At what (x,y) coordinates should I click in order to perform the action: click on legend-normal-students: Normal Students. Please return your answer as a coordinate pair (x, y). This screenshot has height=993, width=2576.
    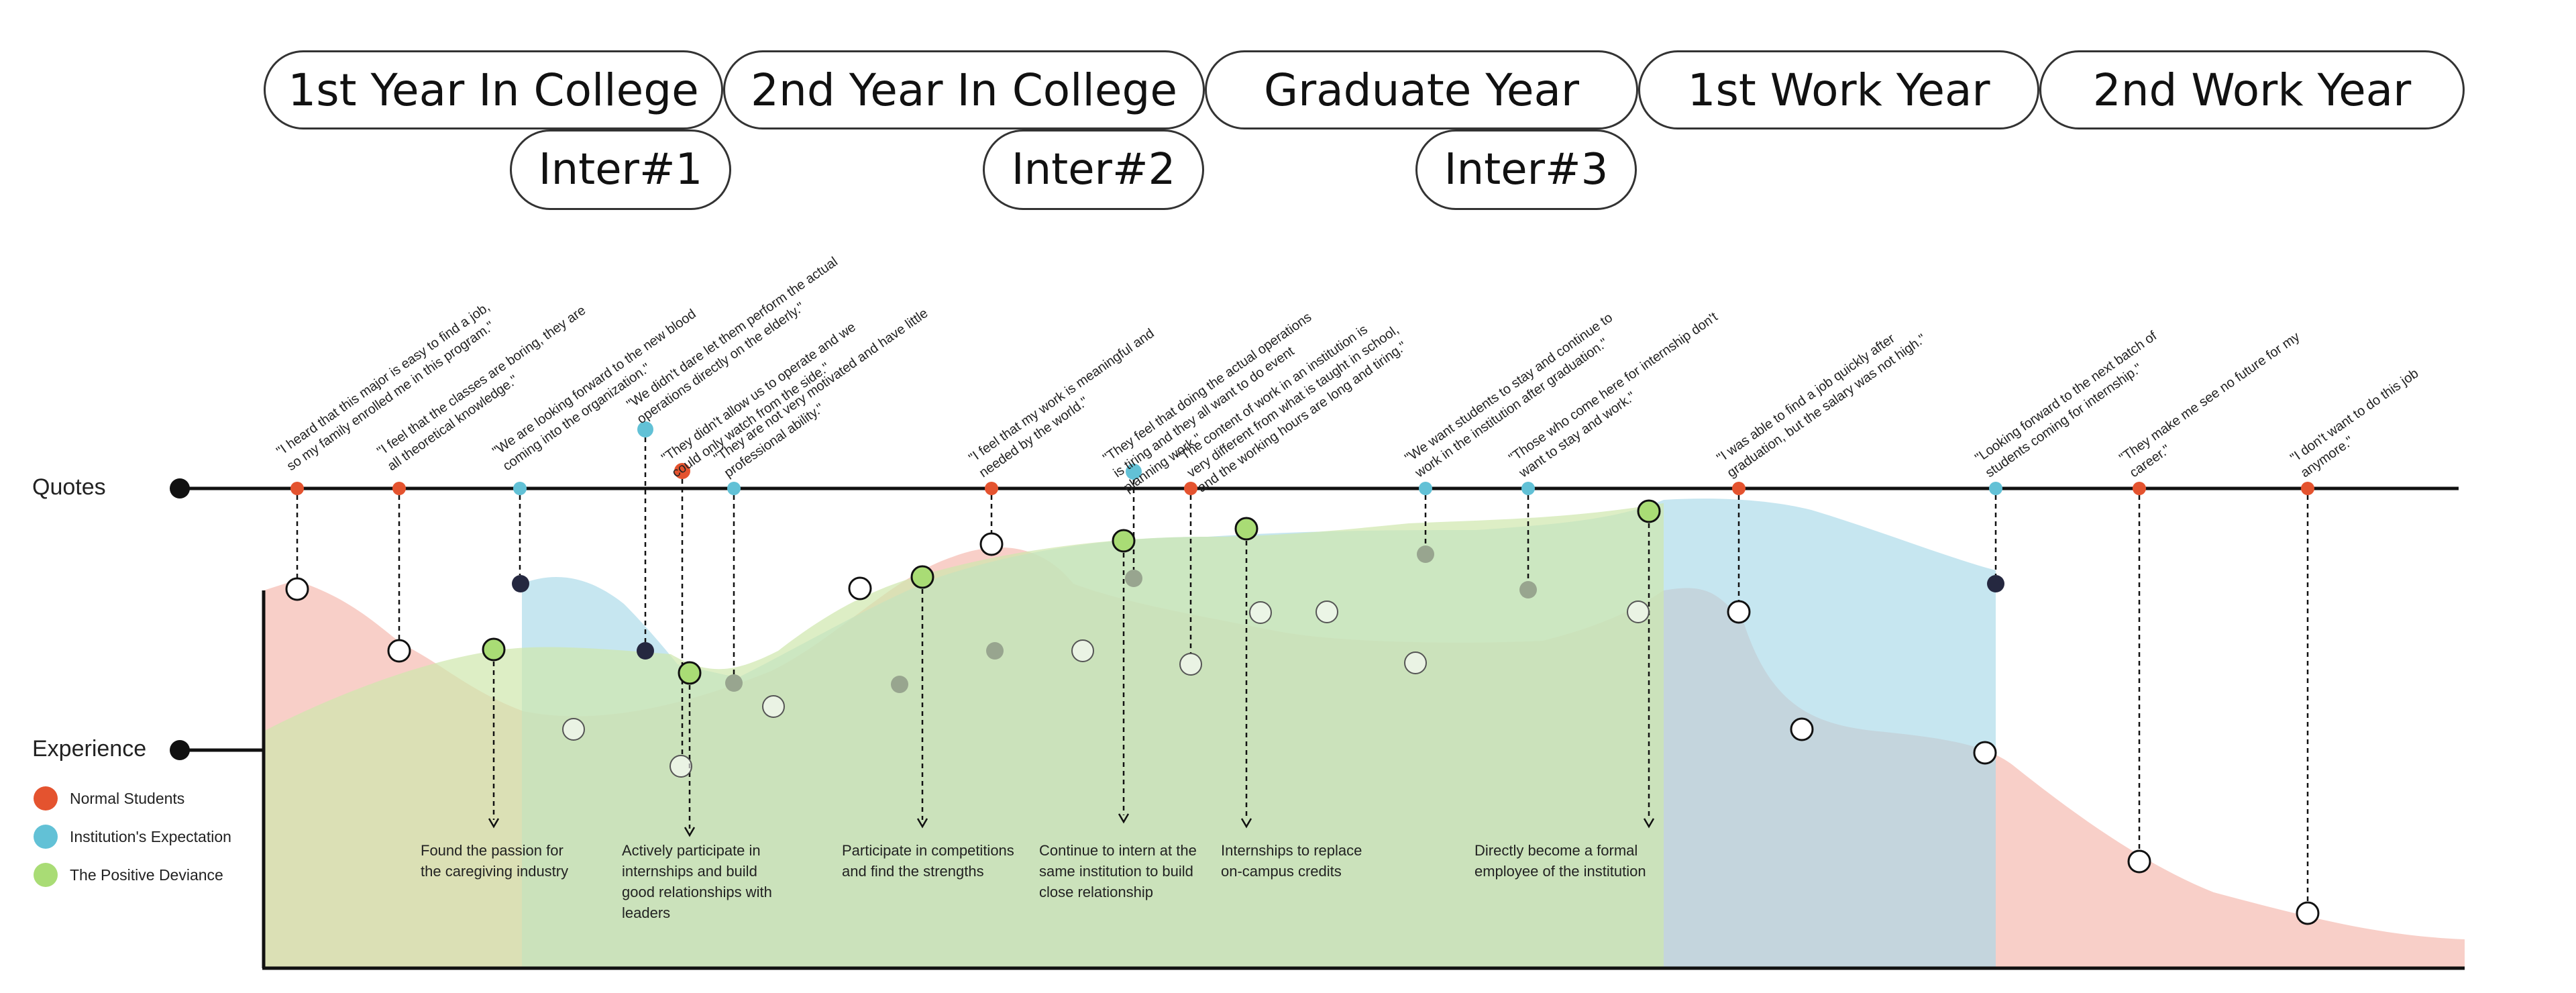
    Looking at the image, I should click on (109, 798).